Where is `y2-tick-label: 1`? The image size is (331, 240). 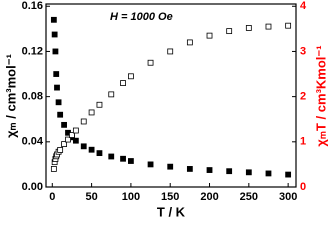 y2-tick-label: 1 is located at coordinates (303, 142).